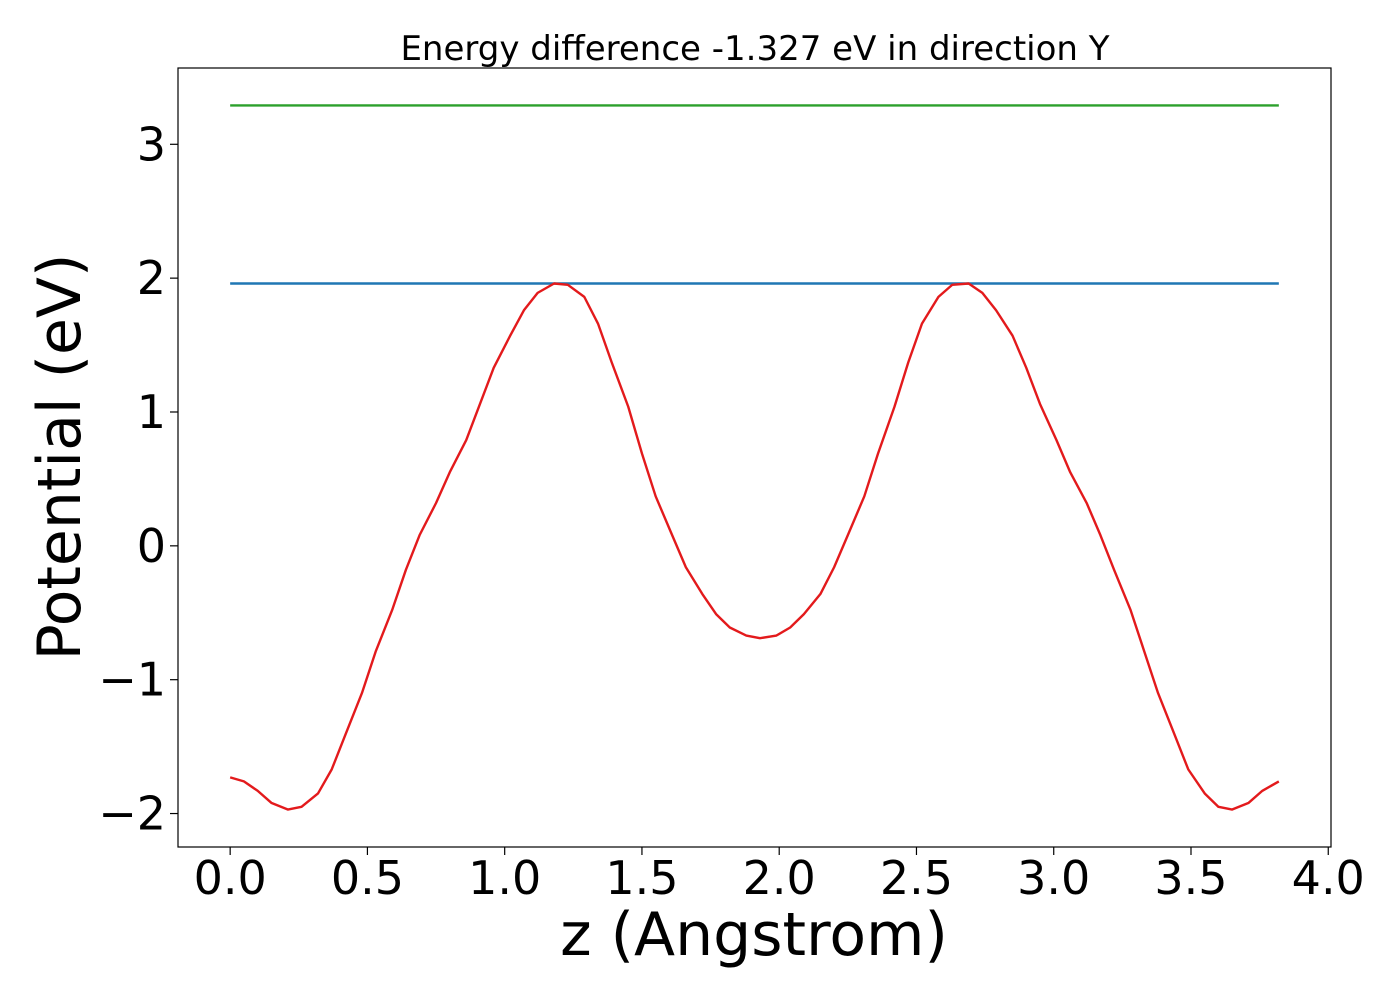  I want to click on x-tick-label: 3.0, so click(1053, 878).